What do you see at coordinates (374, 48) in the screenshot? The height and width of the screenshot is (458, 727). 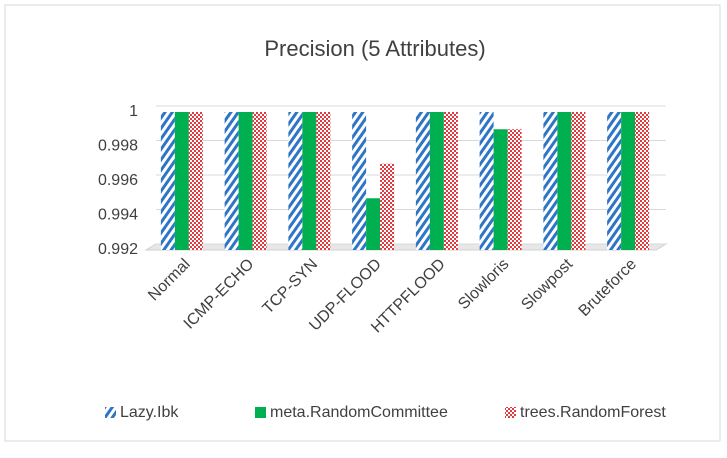 I see `chart-title: Precision (5 Attributes)` at bounding box center [374, 48].